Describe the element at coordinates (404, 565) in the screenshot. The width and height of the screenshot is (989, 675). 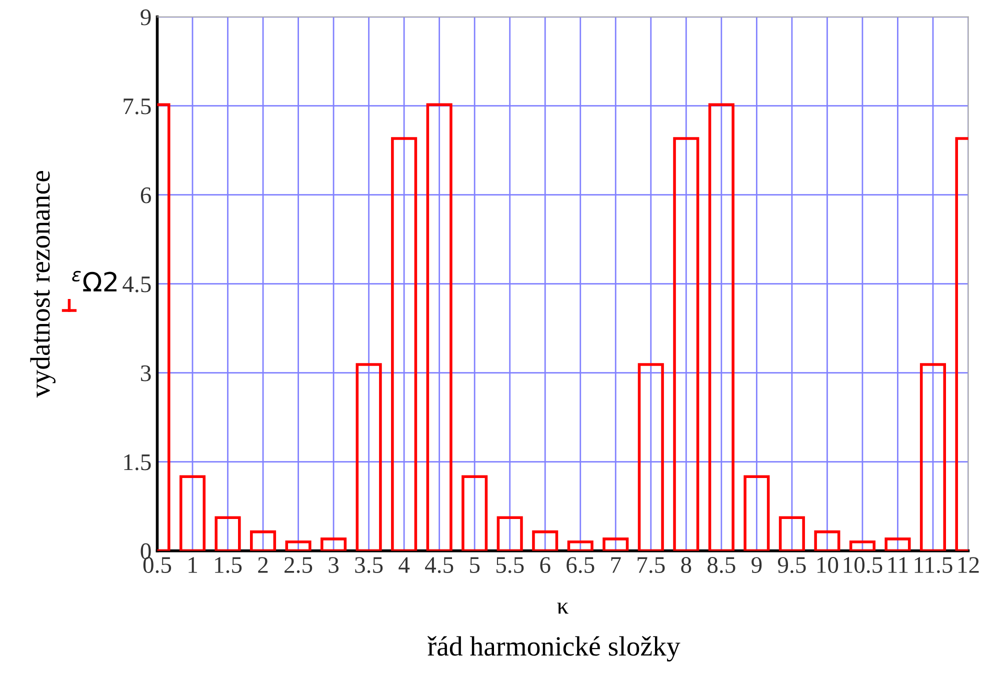
I see `x-tick-label: 4` at that location.